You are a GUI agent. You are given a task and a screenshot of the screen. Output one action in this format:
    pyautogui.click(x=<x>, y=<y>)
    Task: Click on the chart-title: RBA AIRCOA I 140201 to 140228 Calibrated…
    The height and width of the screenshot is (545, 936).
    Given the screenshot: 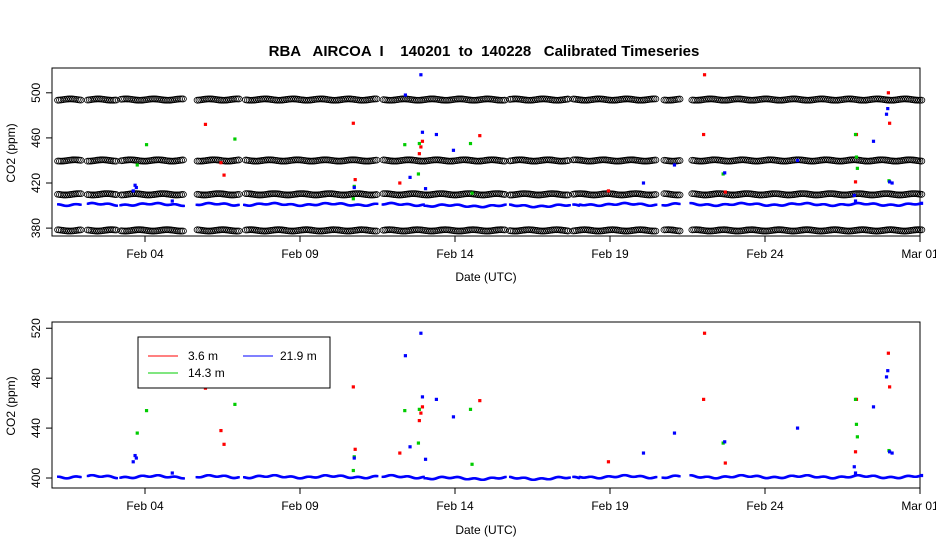 What is the action you would take?
    pyautogui.click(x=484, y=51)
    